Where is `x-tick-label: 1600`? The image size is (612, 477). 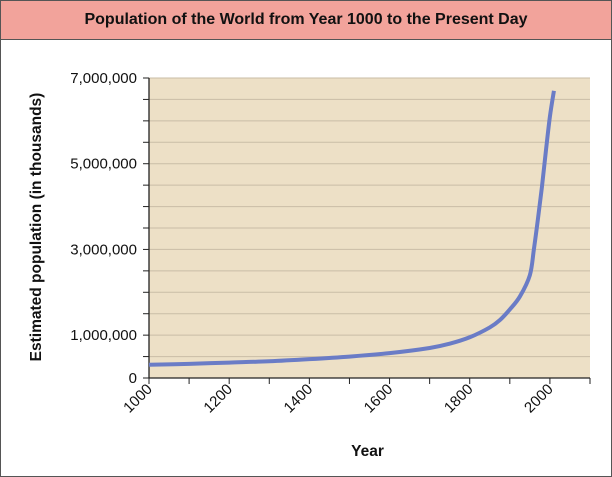
x-tick-label: 1600 is located at coordinates (379, 399).